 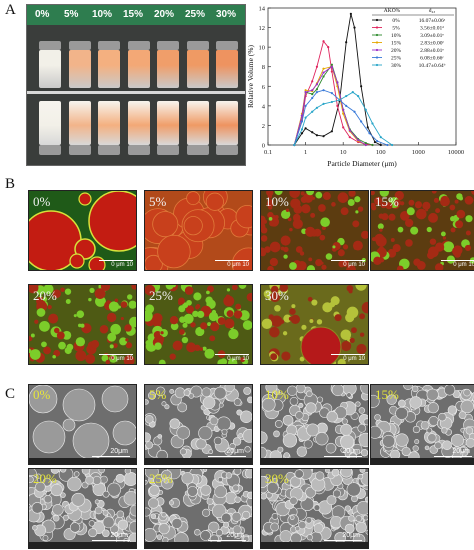 I want to click on legend-d43: 6.08±0.66ᶜ, so click(x=432, y=59).